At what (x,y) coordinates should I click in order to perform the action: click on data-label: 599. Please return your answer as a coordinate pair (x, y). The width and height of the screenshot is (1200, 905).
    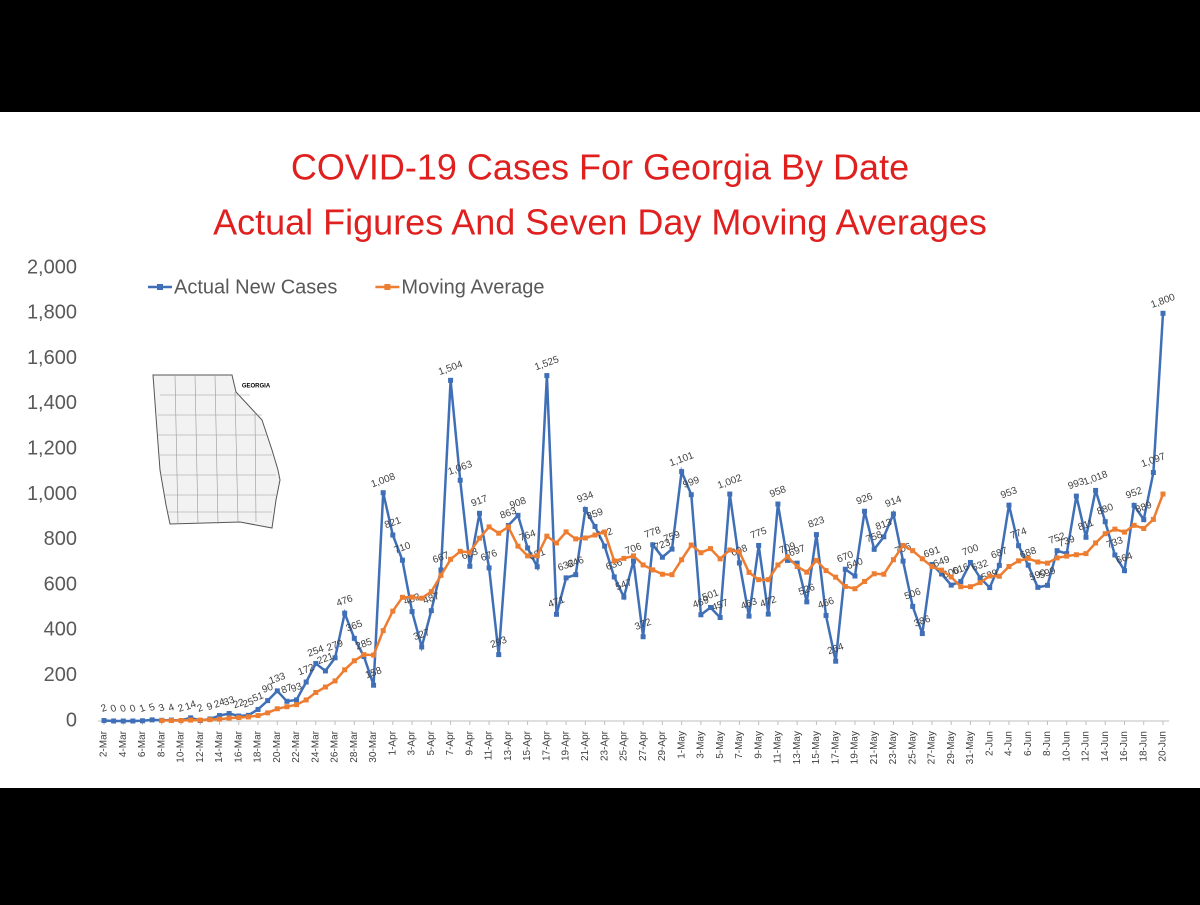
    Looking at the image, I should click on (1048, 573).